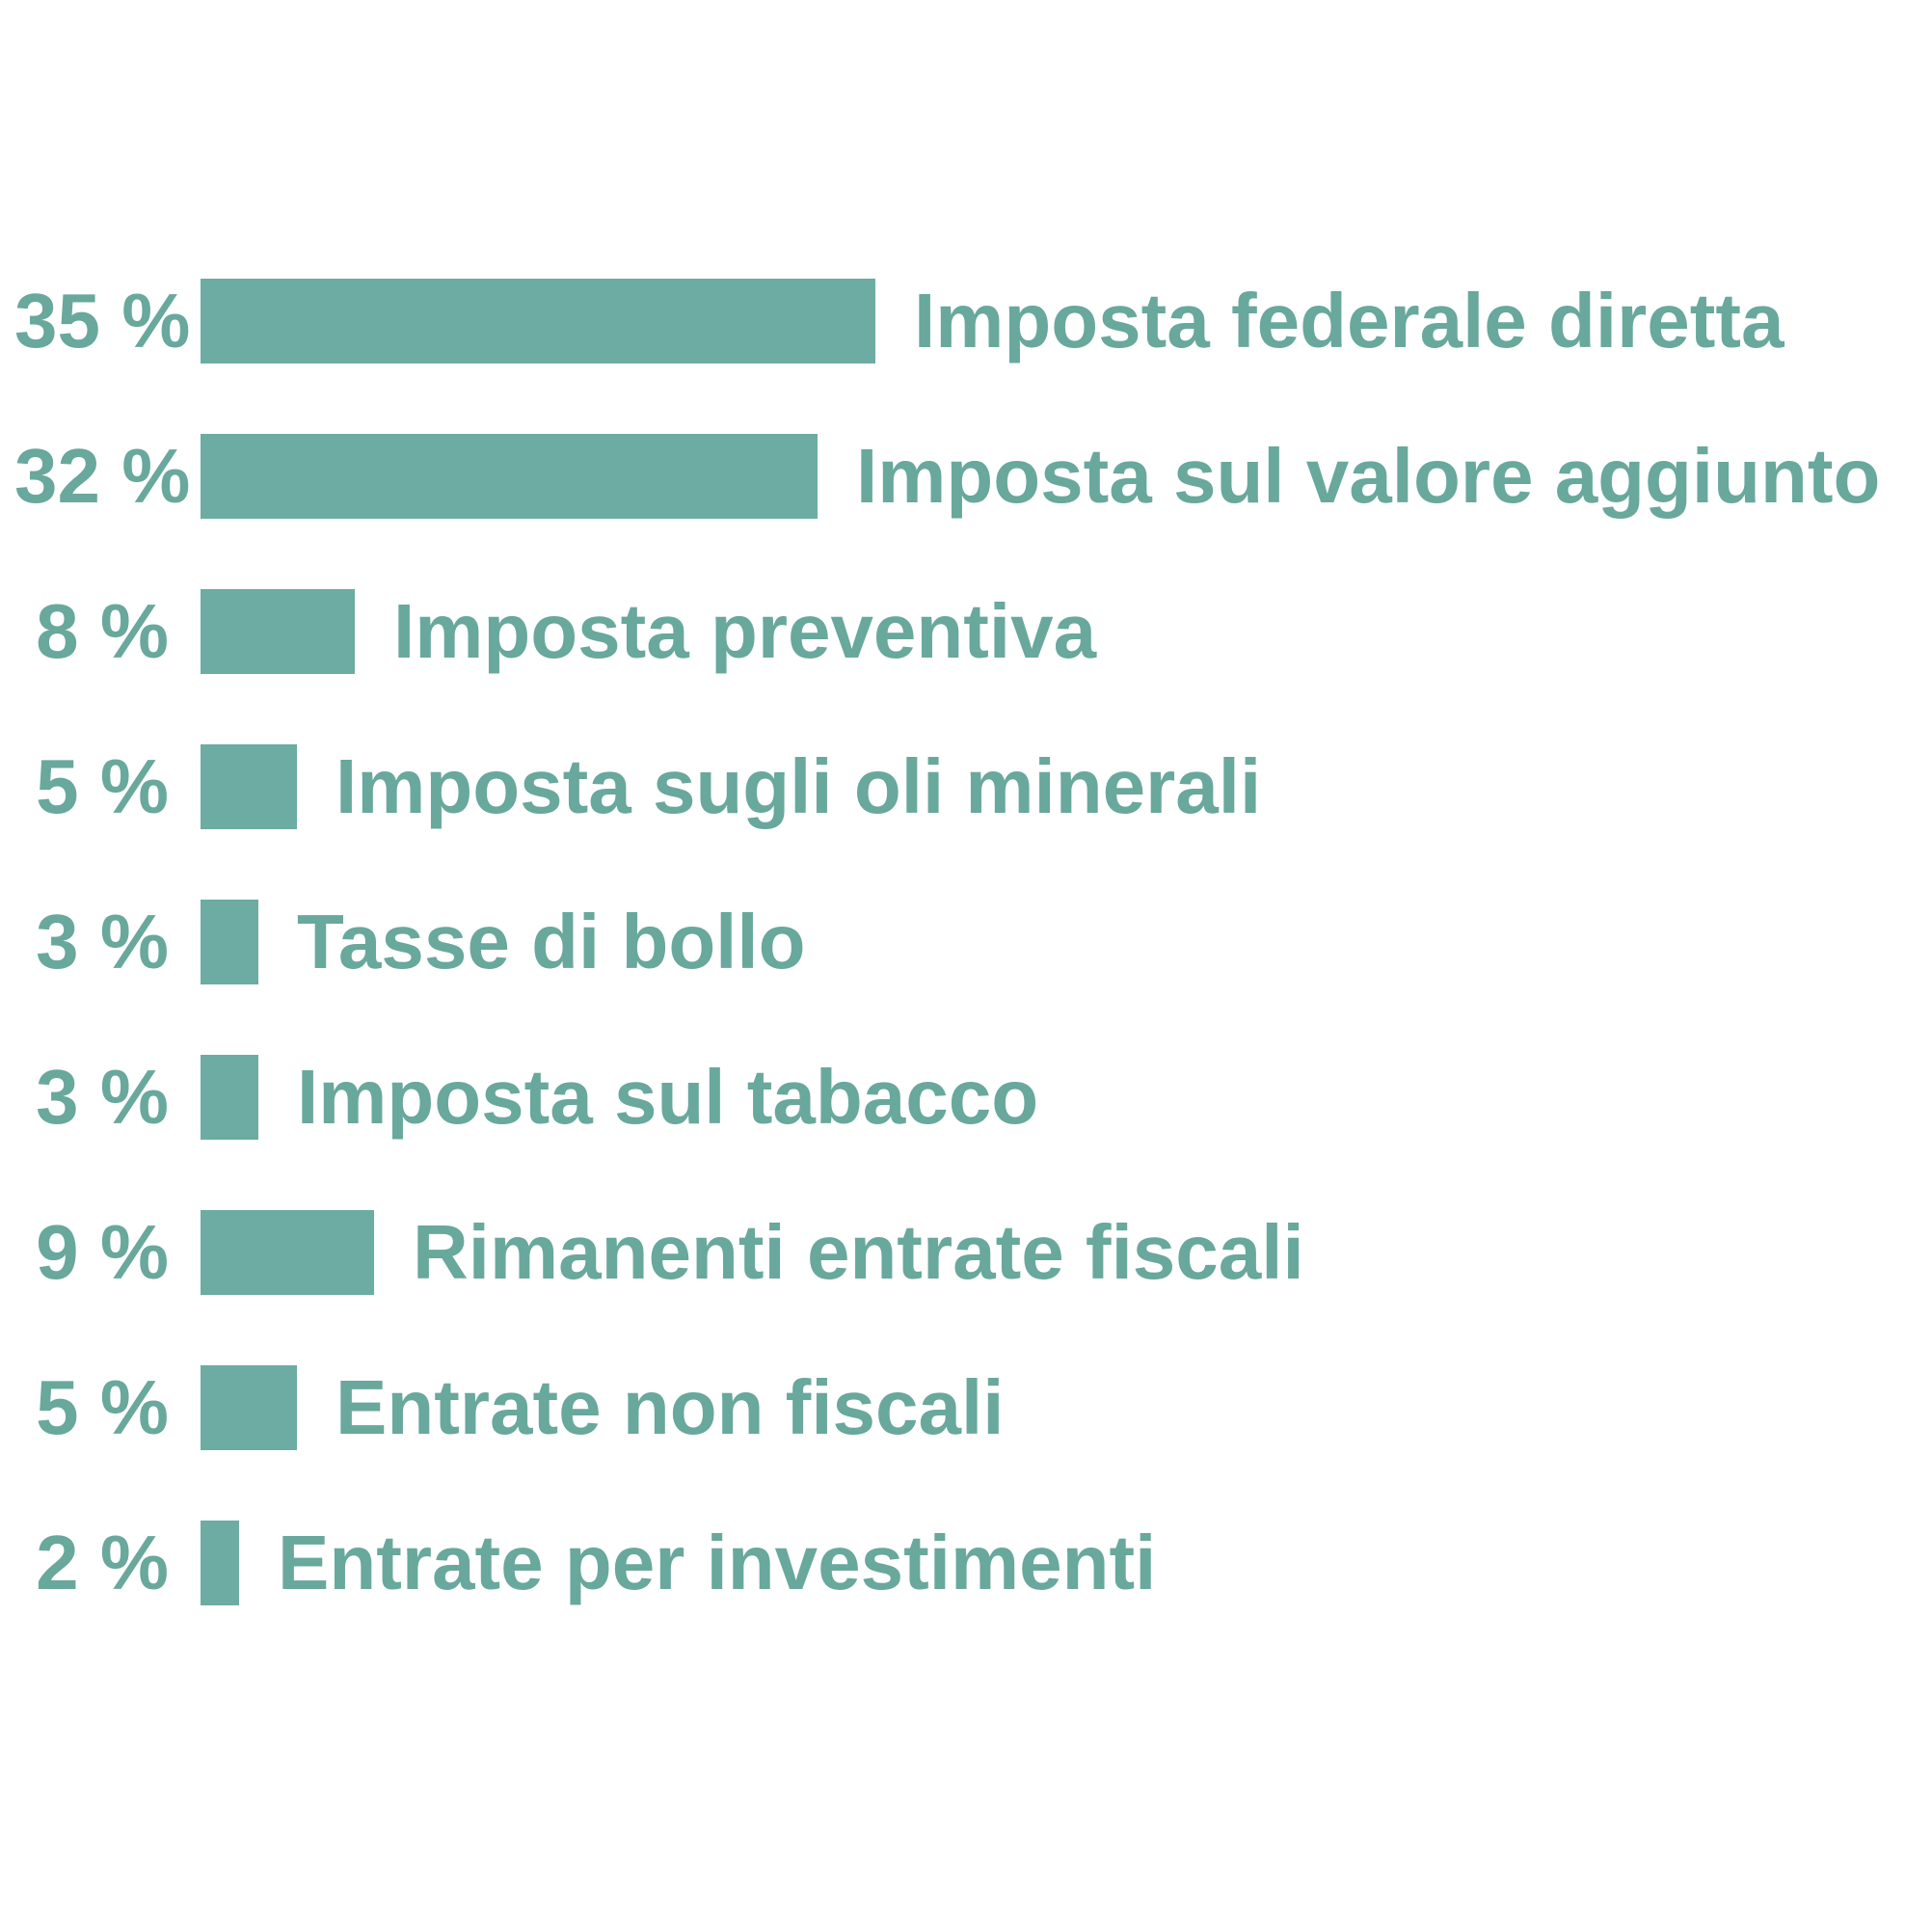 Image resolution: width=1932 pixels, height=1912 pixels. I want to click on chart-row: 35 % Imposta federale diretta, so click(947, 322).